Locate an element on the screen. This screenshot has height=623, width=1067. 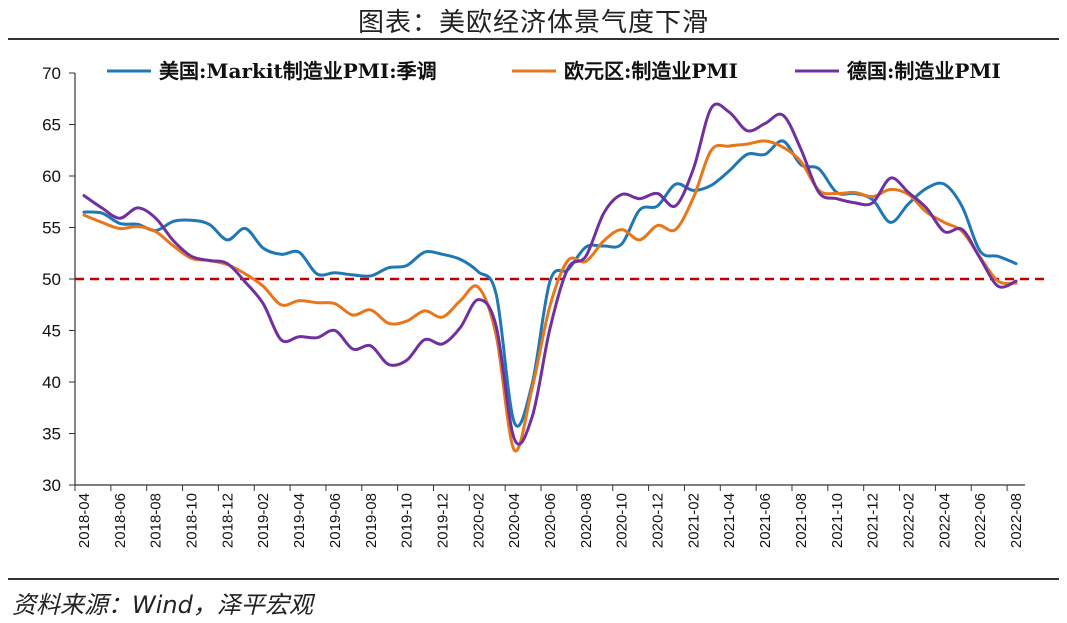
x-tick-label: 2019-08 is located at coordinates (371, 520).